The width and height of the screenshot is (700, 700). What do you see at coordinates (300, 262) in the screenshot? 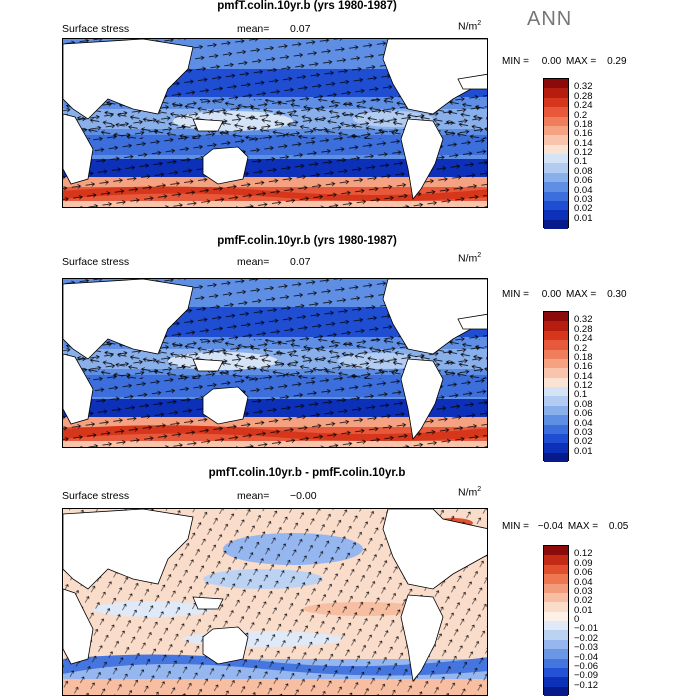
I see `panel-2-mean-value: 0.07` at bounding box center [300, 262].